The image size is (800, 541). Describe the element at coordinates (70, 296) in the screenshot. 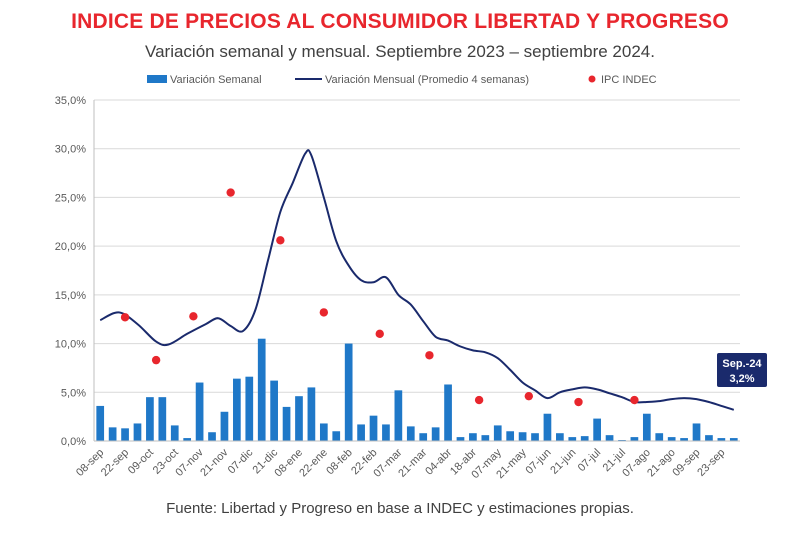

I see `y-tick-label: 15,0%` at that location.